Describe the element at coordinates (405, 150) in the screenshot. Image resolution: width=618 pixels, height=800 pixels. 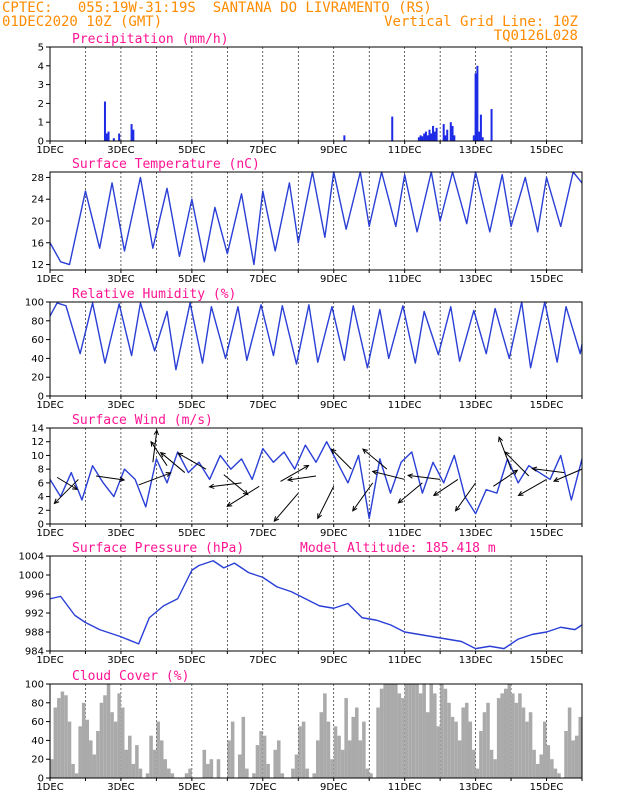
I see `precipitation-xtick-label: 11DEC` at that location.